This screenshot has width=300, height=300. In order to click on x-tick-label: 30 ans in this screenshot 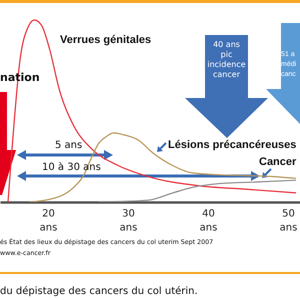, I will do `click(129, 221)`.